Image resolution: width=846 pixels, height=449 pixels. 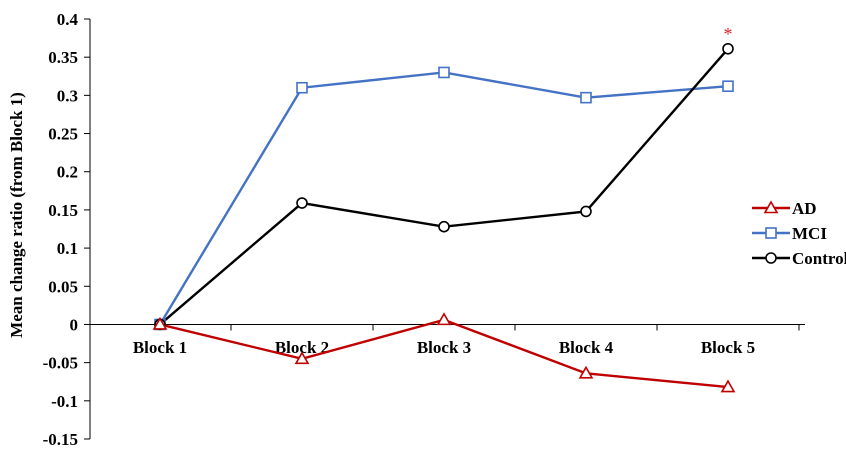 I want to click on significance-marker: *, so click(x=728, y=34).